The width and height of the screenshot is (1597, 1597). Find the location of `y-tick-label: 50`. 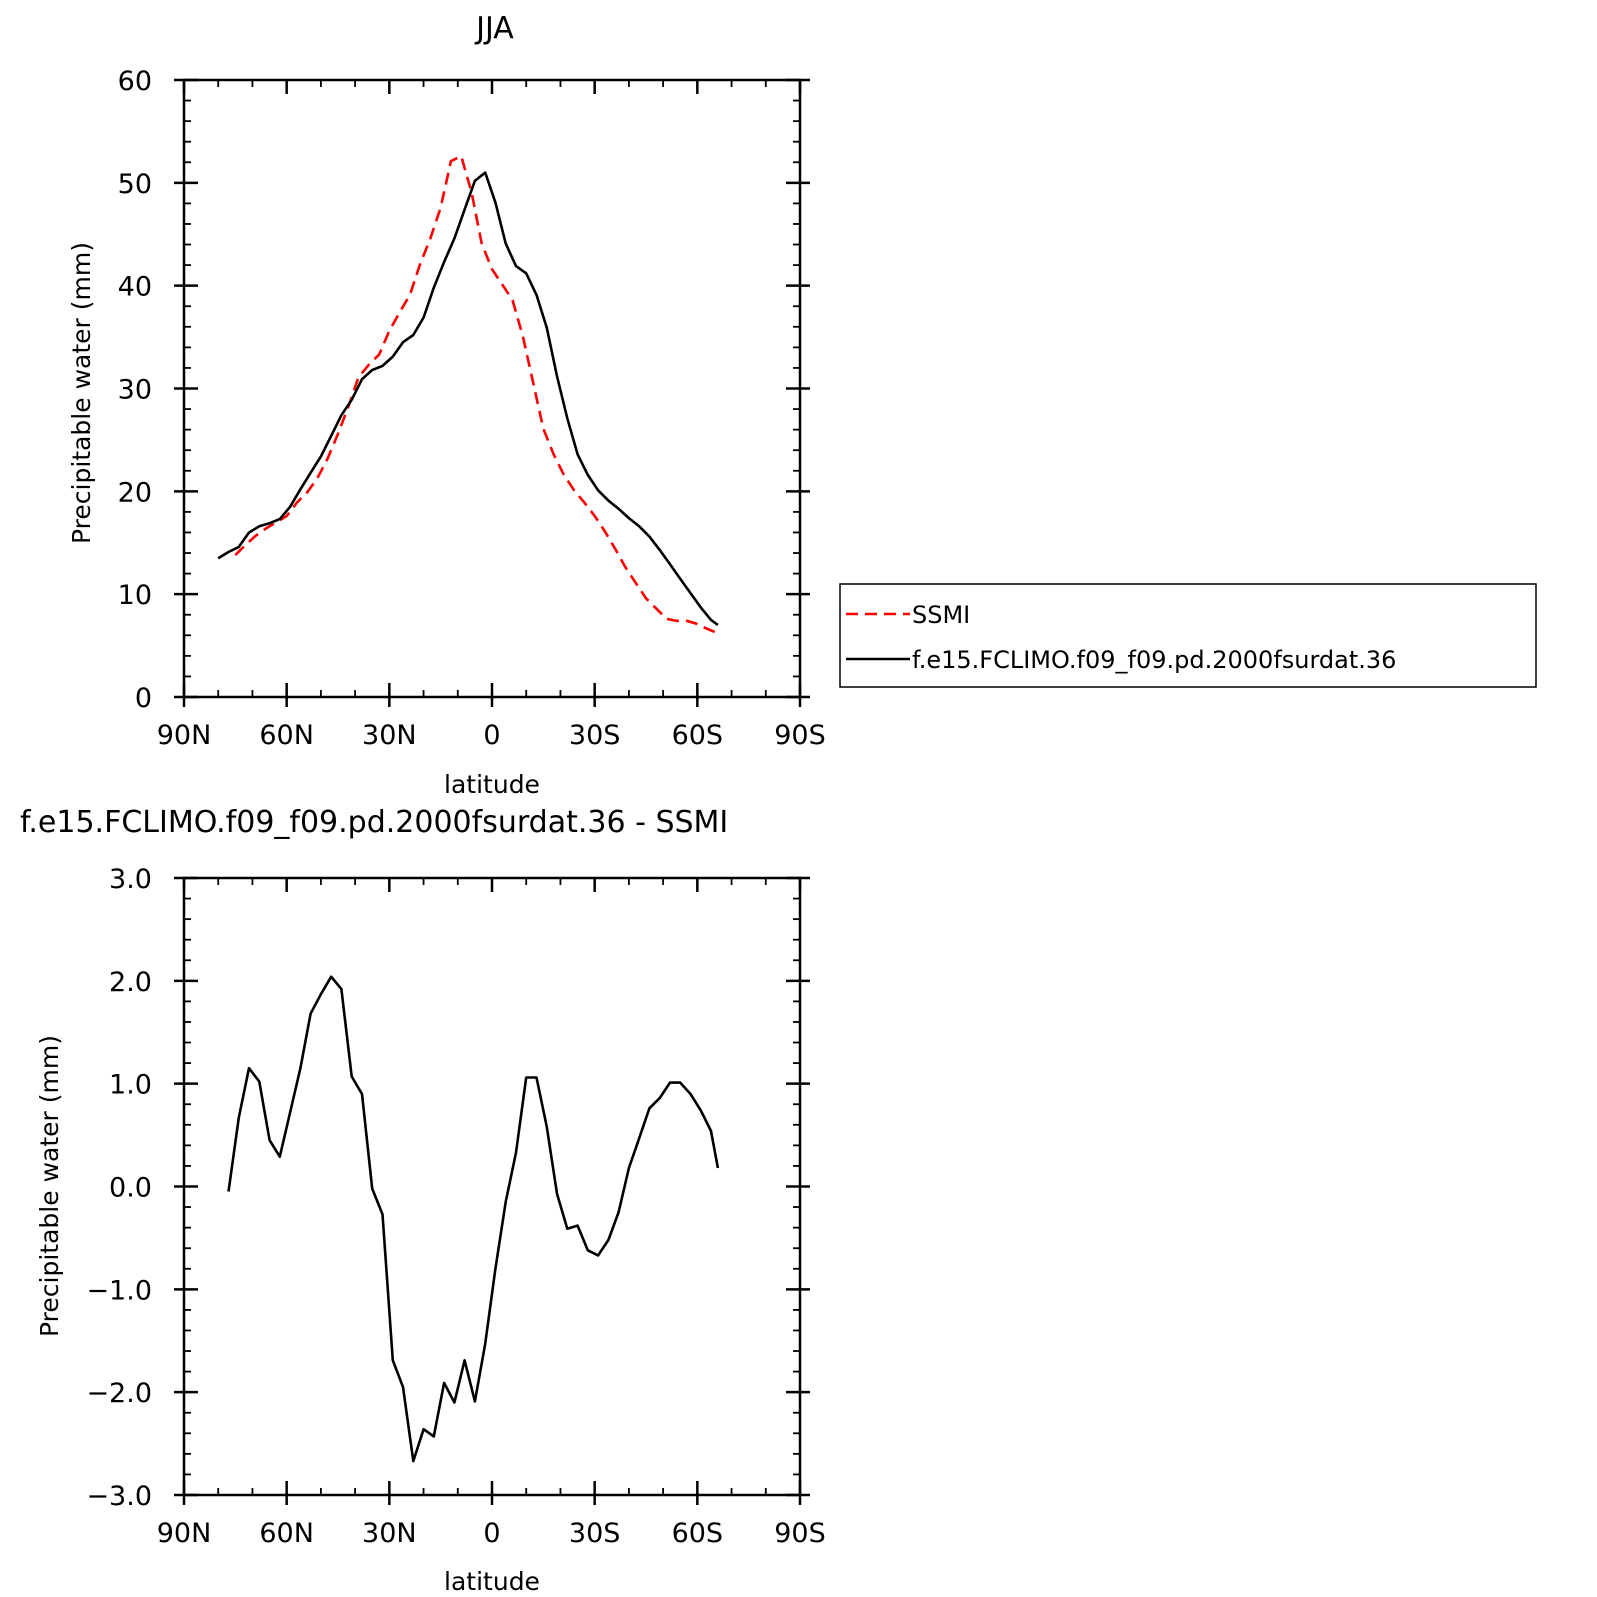

y-tick-label: 50 is located at coordinates (135, 184).